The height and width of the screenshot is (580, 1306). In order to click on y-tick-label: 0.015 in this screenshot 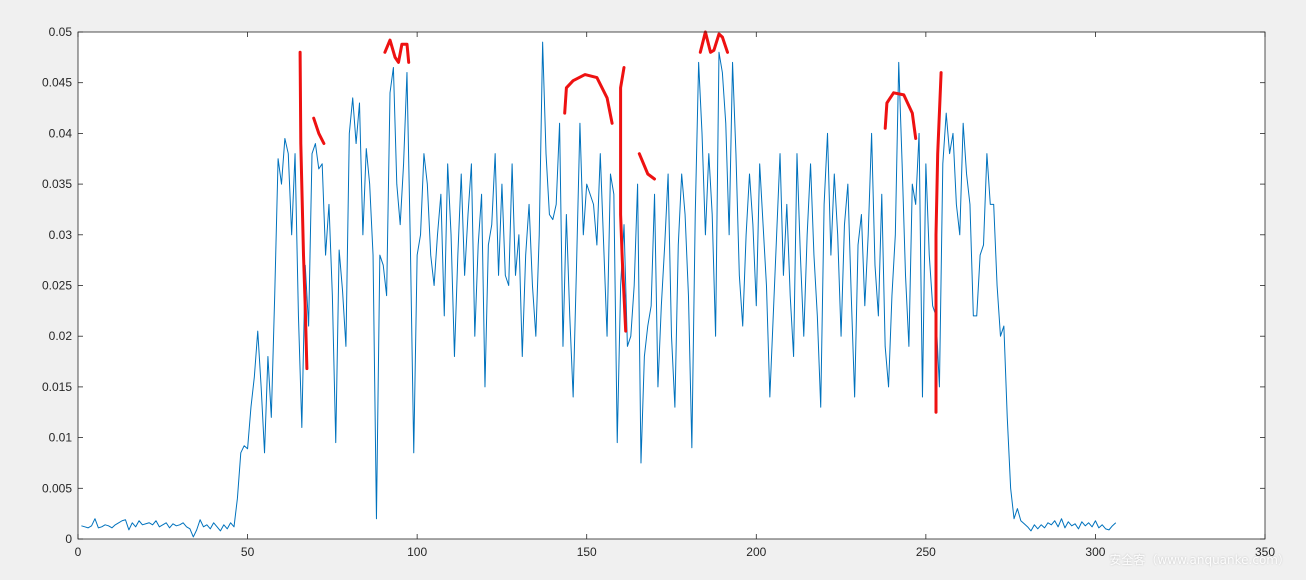, I will do `click(57, 387)`.